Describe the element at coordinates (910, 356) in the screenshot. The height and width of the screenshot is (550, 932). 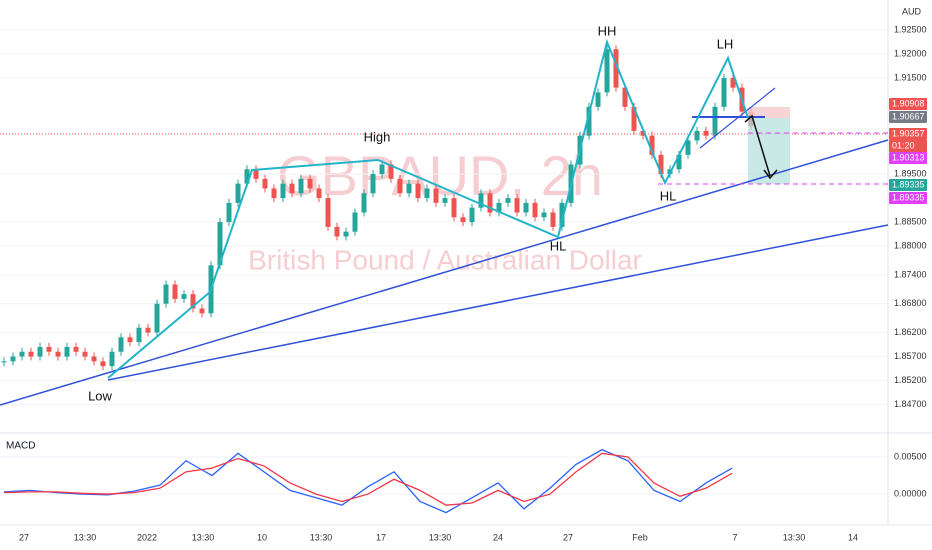
I see `y-tick-label: 1.85700` at that location.